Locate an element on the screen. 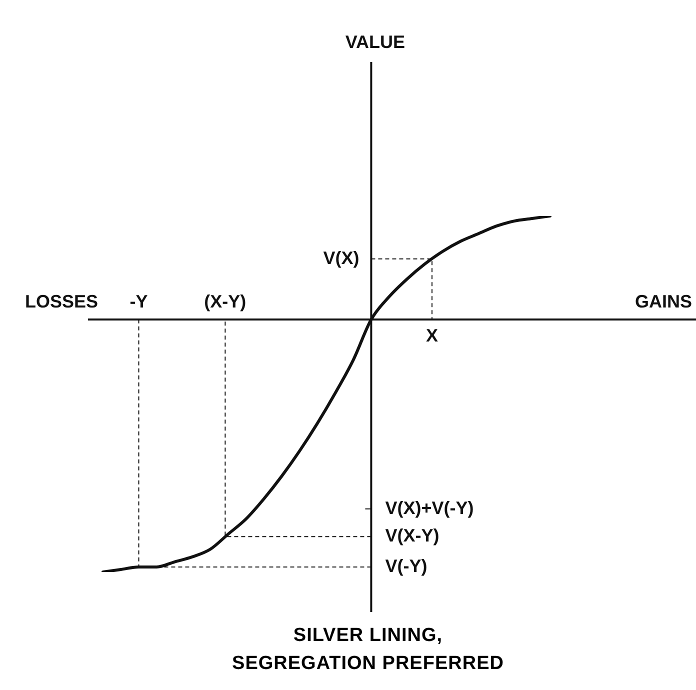  annotation: X is located at coordinates (432, 335).